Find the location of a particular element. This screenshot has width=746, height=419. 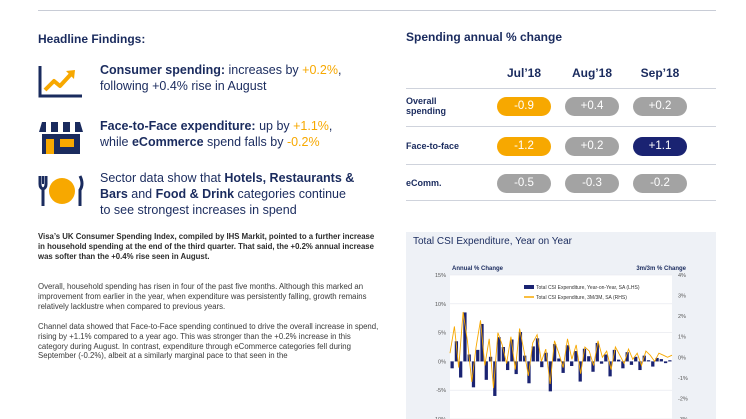

left-axis-title: Annual % Change is located at coordinates (478, 269).